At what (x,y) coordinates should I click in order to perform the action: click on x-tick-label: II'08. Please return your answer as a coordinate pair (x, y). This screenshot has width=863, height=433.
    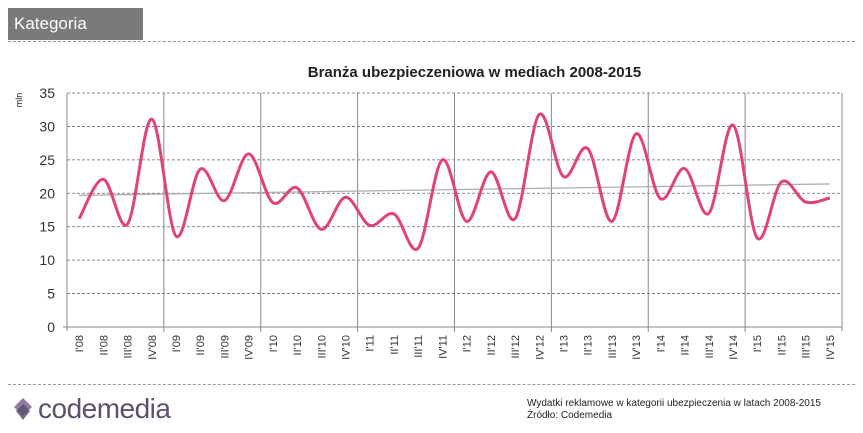
    Looking at the image, I should click on (104, 345).